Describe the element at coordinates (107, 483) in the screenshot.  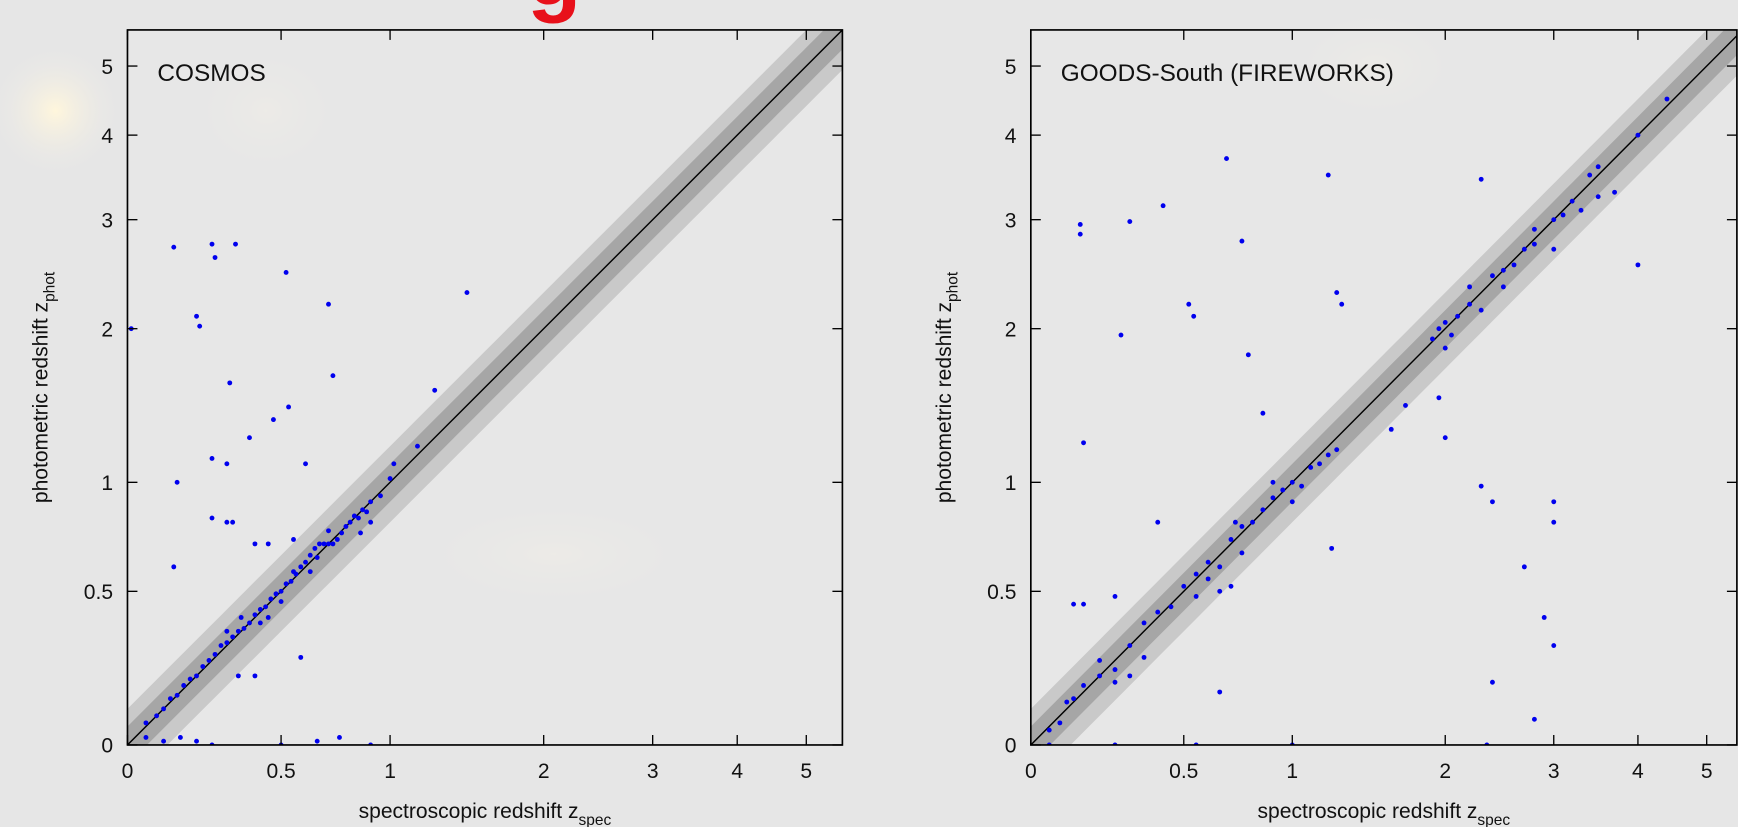
I see `y-tick-label: 1` at that location.